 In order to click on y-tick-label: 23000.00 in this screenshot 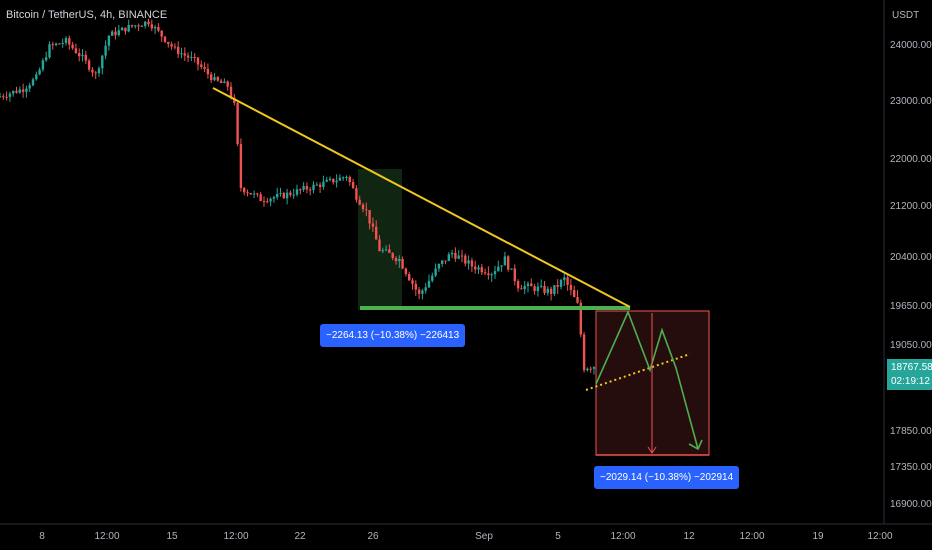, I will do `click(911, 101)`.